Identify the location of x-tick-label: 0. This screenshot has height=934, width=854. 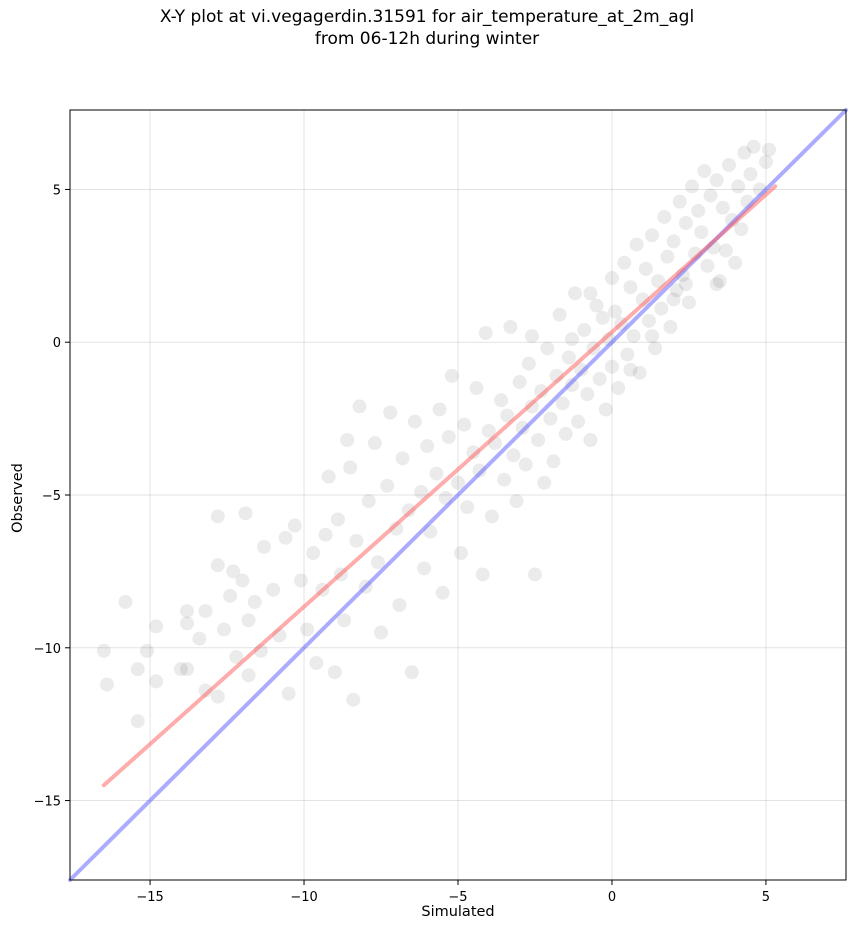
(612, 897).